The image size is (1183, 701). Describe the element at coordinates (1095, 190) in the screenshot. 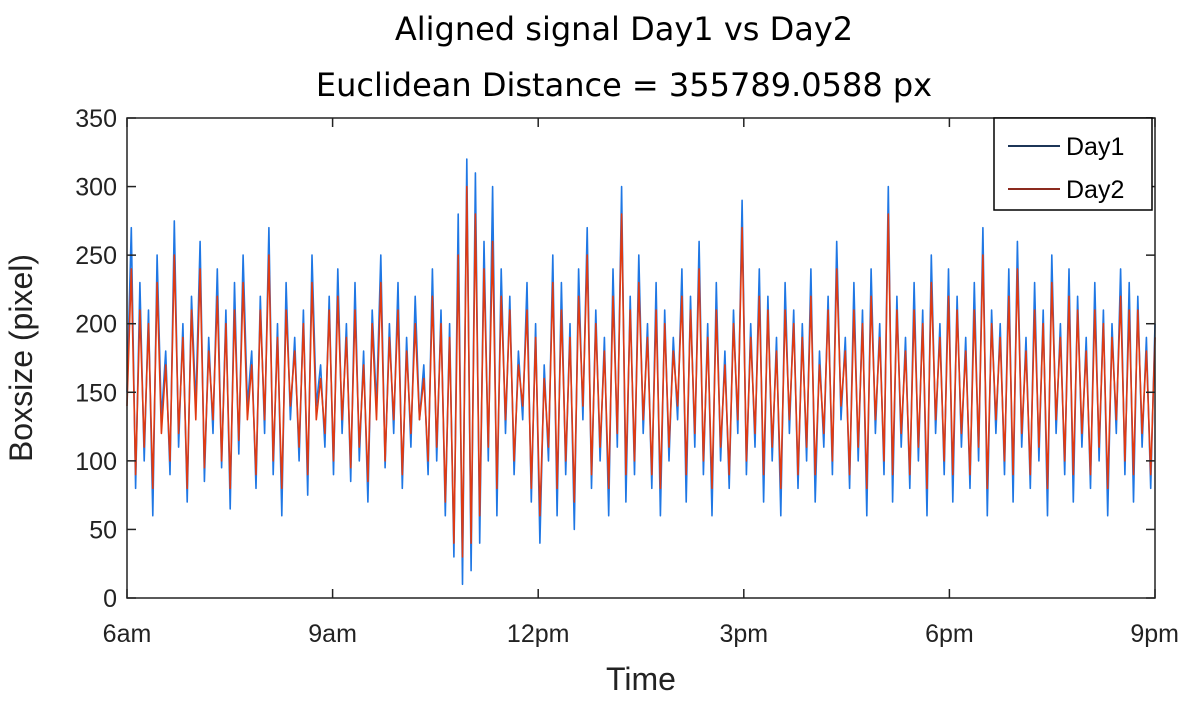

I see `legend-label-day2: Day2` at that location.